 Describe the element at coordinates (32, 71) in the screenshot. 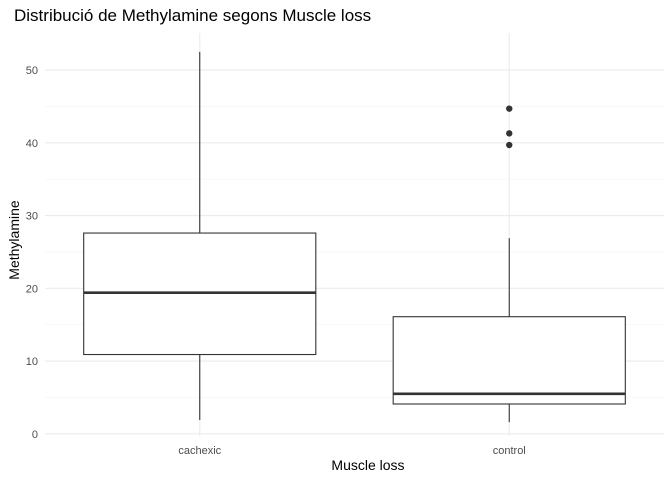

I see `y-tick-label: 50` at that location.